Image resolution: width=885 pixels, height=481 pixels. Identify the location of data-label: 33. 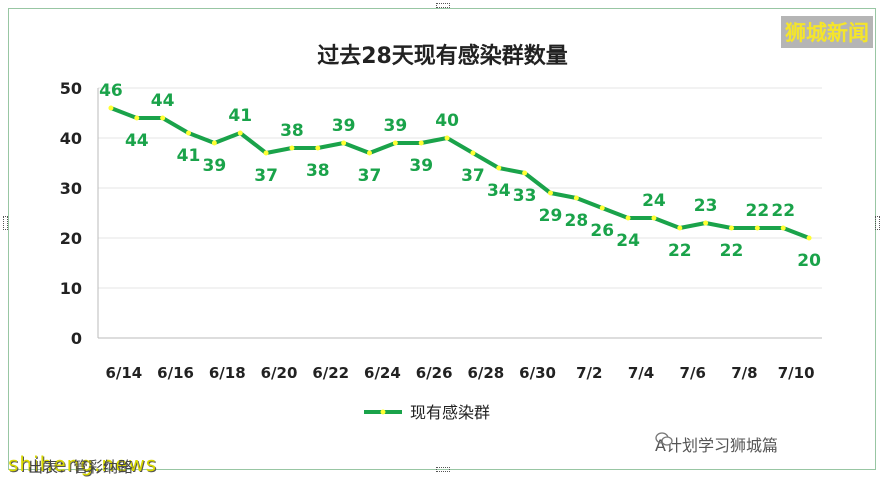
(525, 196).